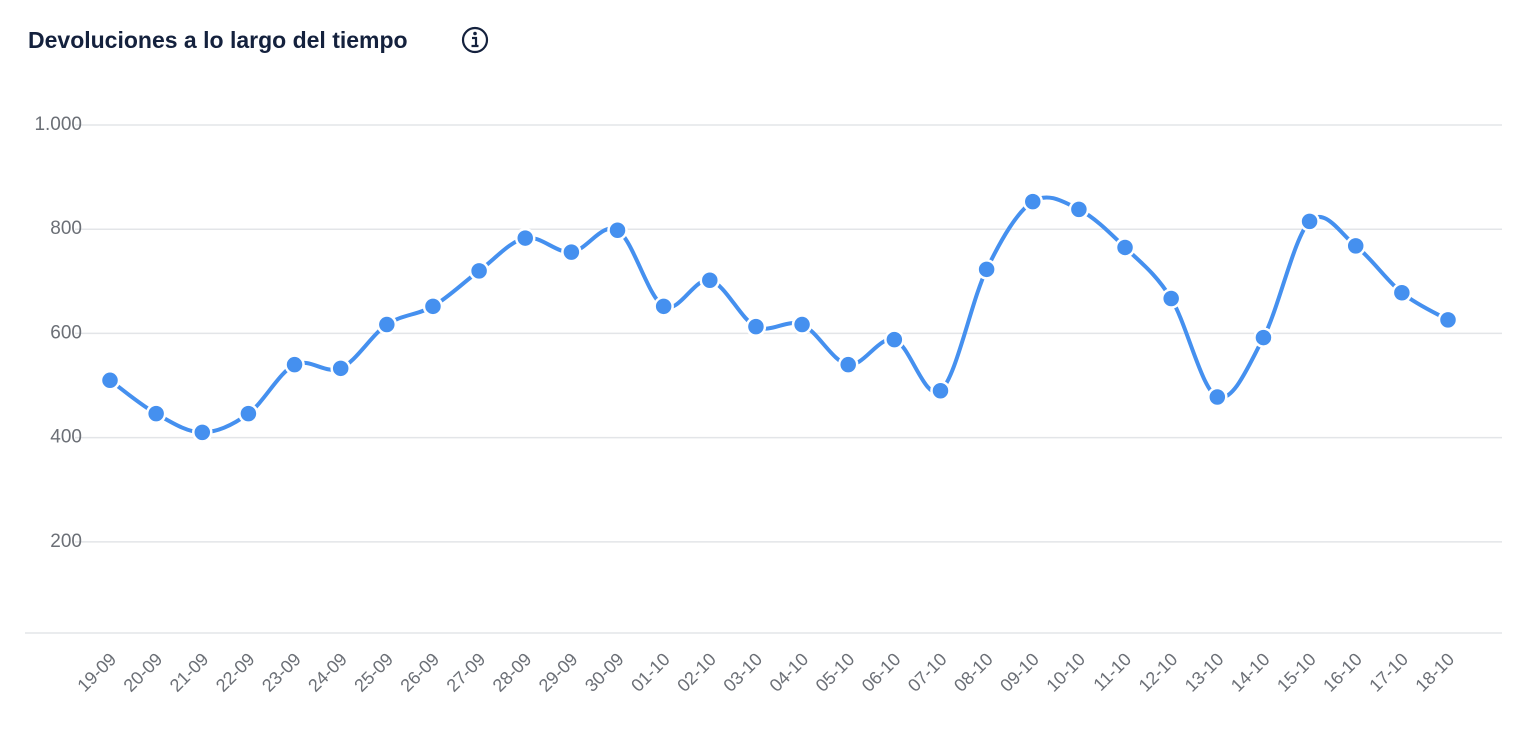 Image resolution: width=1514 pixels, height=730 pixels. Describe the element at coordinates (927, 672) in the screenshot. I see `x-tick-label: 07-10` at that location.